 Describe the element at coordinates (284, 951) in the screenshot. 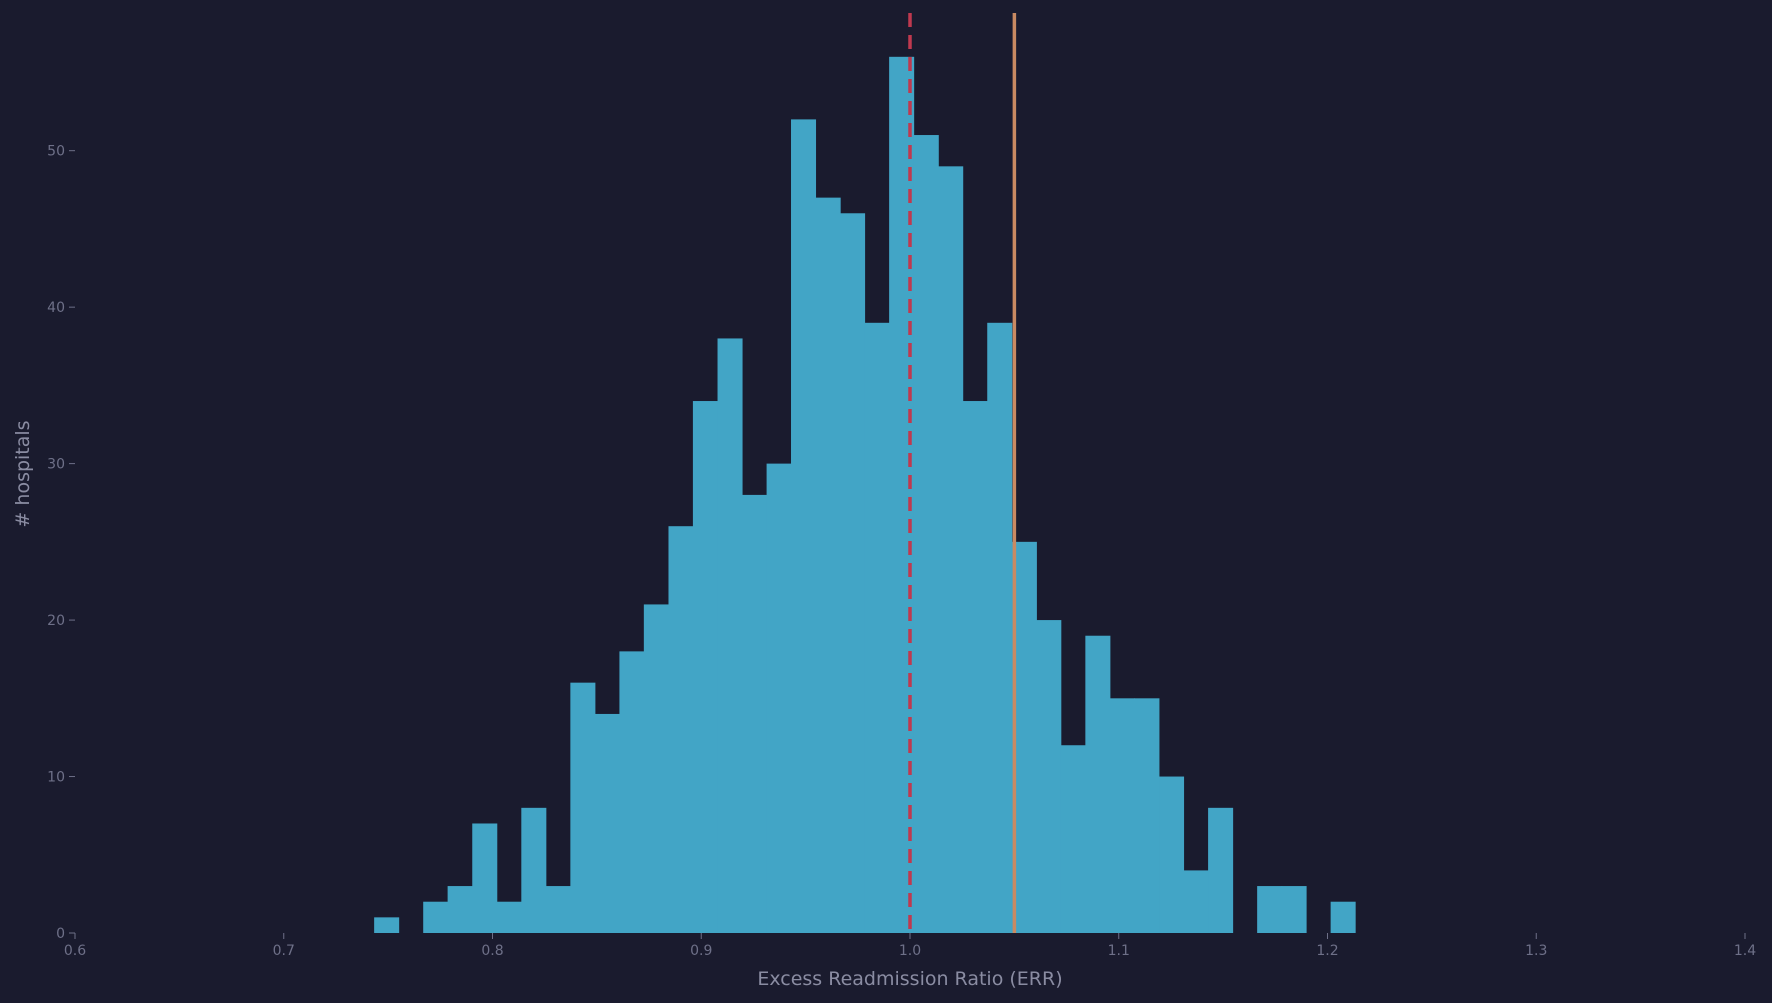

I see `x-tick-label: 0.7` at that location.